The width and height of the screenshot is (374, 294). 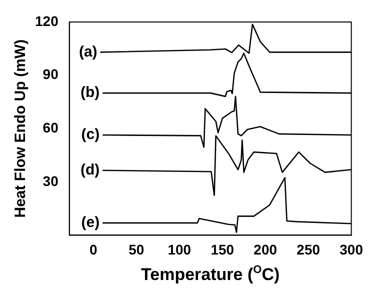 What do you see at coordinates (90, 93) in the screenshot?
I see `series-label: (b)` at bounding box center [90, 93].